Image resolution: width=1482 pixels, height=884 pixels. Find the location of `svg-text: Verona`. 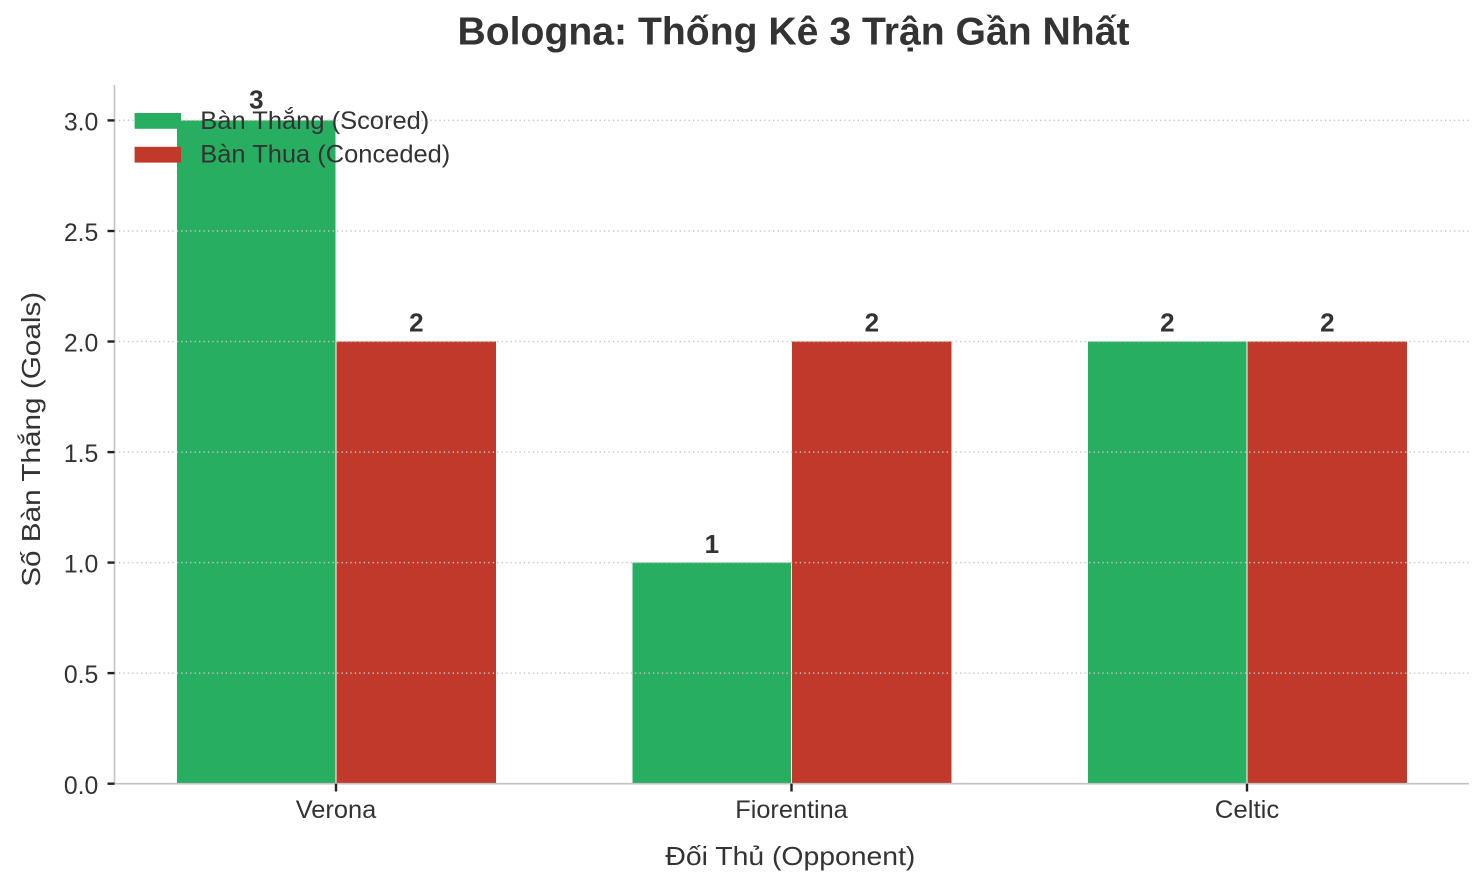

svg-text: Verona is located at coordinates (336, 810).